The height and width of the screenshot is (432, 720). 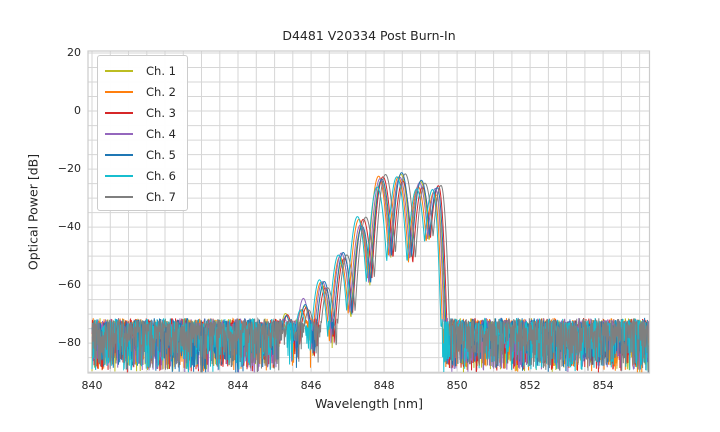 What do you see at coordinates (161, 133) in the screenshot?
I see `legend-label: Ch. 4` at bounding box center [161, 133].